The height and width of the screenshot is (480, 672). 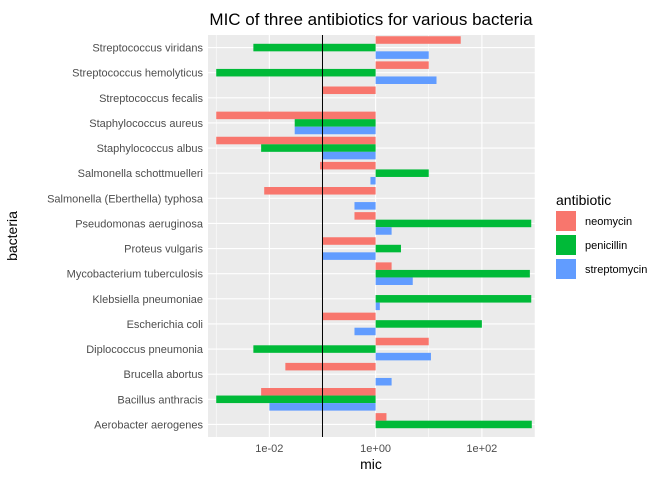 What do you see at coordinates (481, 449) in the screenshot?
I see `x-tick-label: 1e+02` at bounding box center [481, 449].